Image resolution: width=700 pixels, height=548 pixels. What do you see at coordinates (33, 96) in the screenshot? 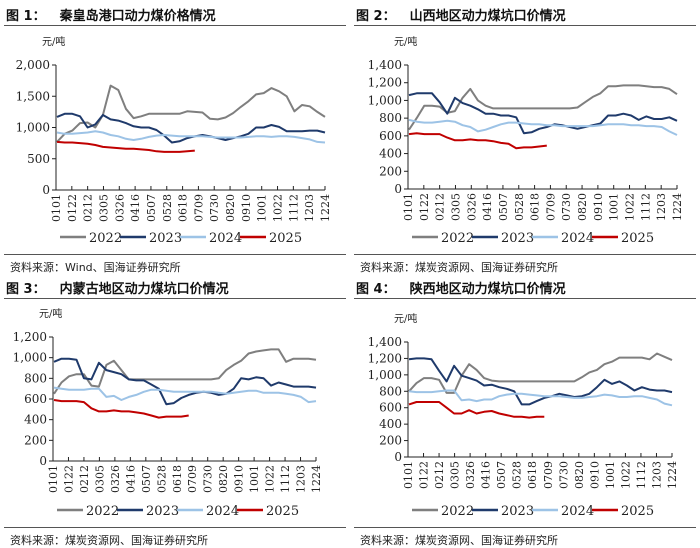
I see `y-tick-label: 1,500` at bounding box center [33, 96].